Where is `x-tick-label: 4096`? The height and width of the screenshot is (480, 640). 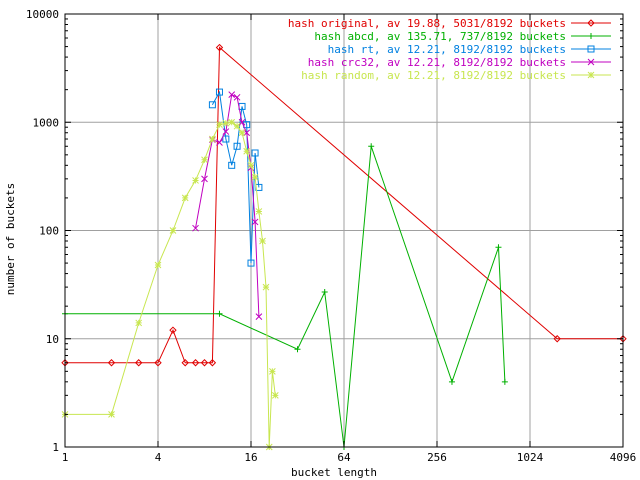
x-tick-label: 4096 is located at coordinates (623, 457).